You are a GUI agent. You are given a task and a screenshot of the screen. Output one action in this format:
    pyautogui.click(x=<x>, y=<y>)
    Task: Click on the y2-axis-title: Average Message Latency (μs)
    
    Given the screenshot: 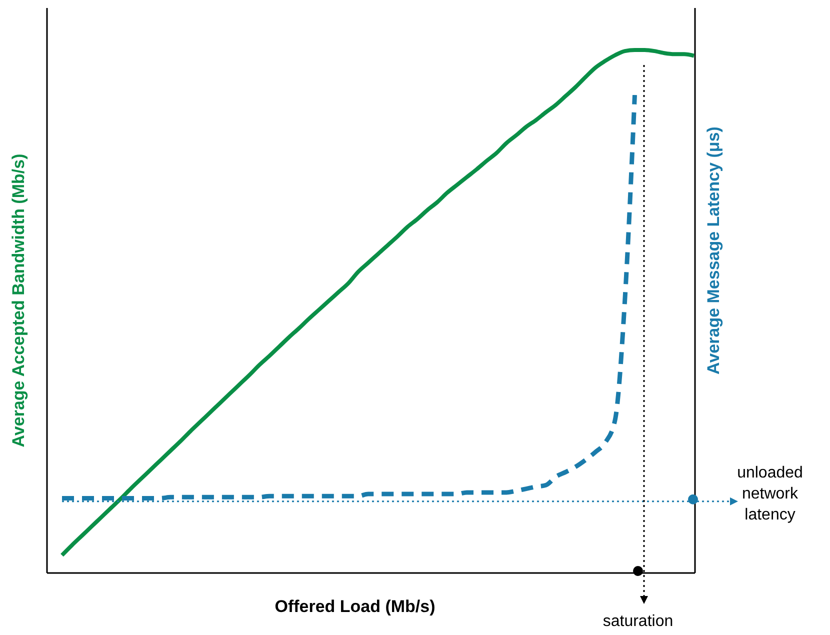 What is the action you would take?
    pyautogui.click(x=713, y=250)
    